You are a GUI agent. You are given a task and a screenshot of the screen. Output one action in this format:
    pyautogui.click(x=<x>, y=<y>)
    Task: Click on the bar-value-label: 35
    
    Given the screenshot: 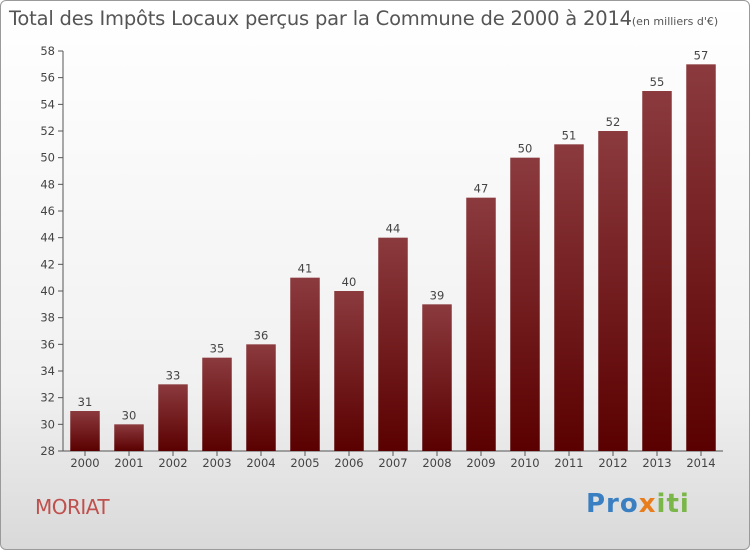 What is the action you would take?
    pyautogui.click(x=217, y=349)
    